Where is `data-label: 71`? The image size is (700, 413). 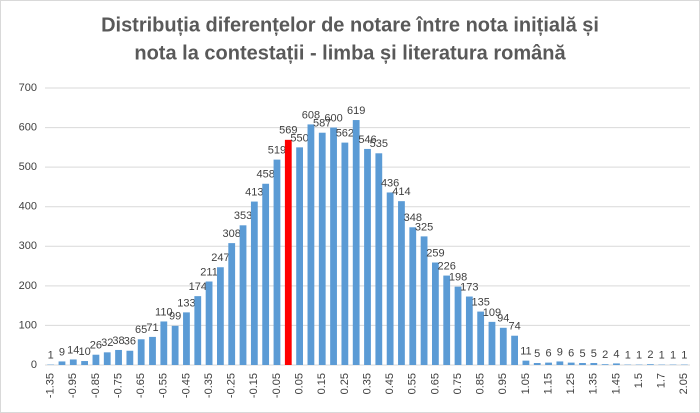
data-label: 71 is located at coordinates (152, 328).